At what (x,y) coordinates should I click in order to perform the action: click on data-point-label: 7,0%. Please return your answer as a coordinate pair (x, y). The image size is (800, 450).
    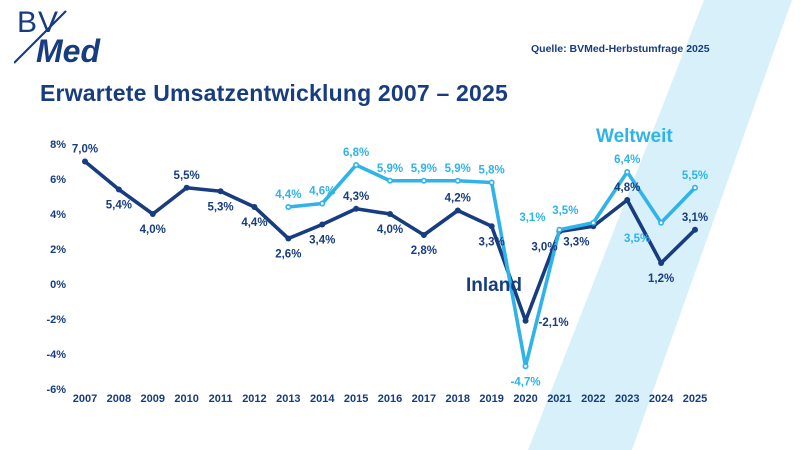
    Looking at the image, I should click on (85, 150).